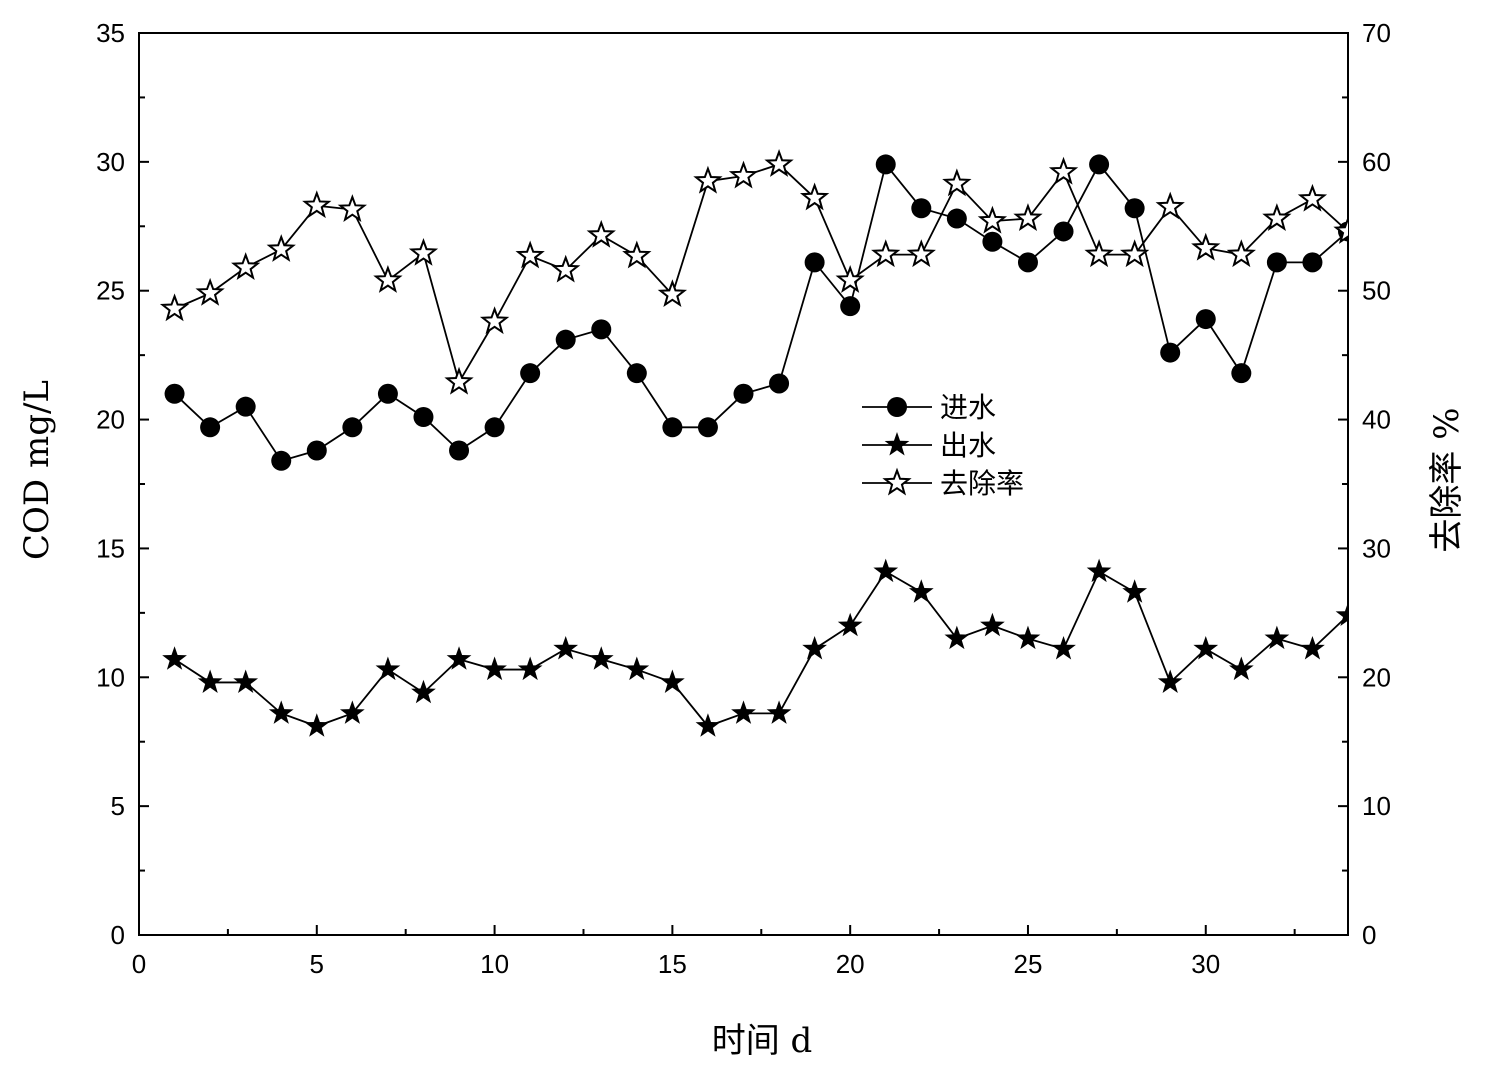 The height and width of the screenshot is (1071, 1492). Describe the element at coordinates (1205, 964) in the screenshot. I see `x-tick-label: 30` at that location.